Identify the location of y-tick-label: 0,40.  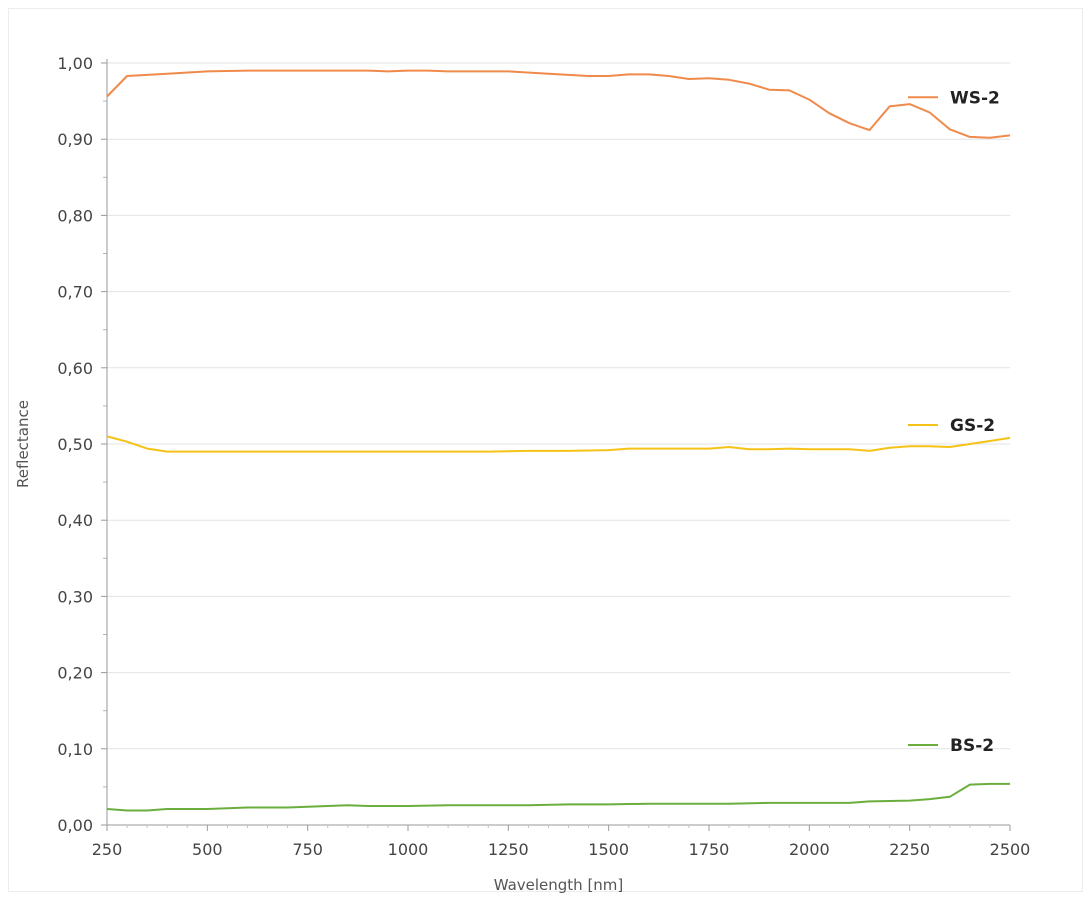
(75, 520).